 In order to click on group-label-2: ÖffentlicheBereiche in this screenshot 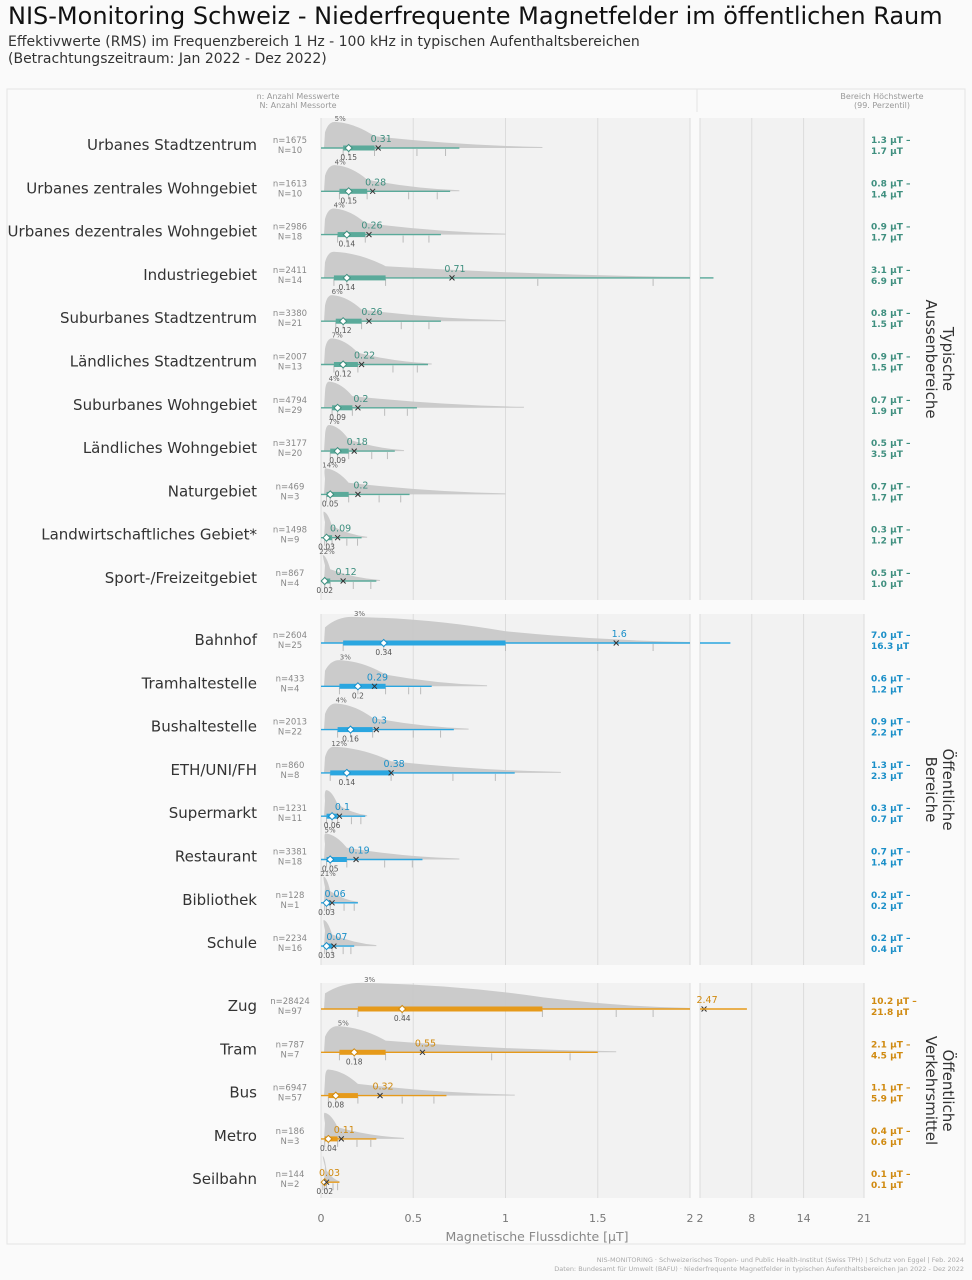, I will do `click(940, 789)`.